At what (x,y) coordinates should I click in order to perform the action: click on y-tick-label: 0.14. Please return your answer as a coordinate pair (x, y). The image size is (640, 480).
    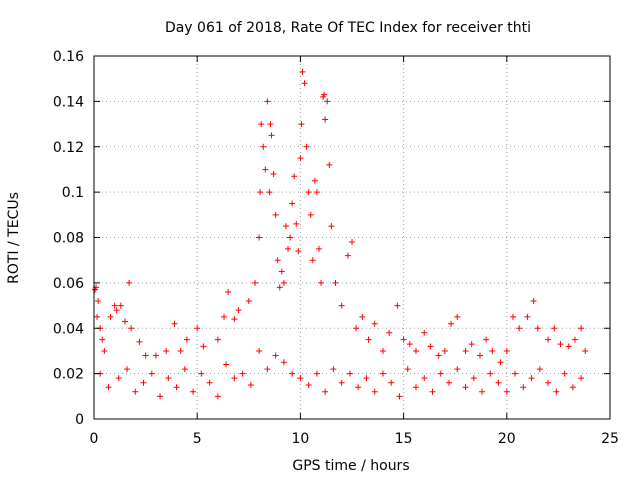
    Looking at the image, I should click on (68, 102).